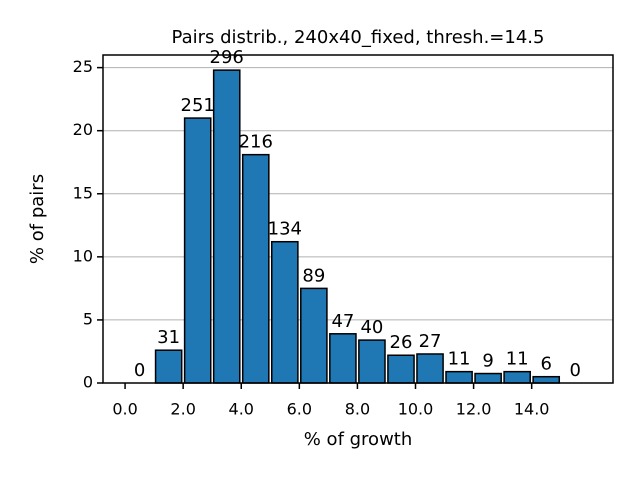 This screenshot has width=640, height=484. What do you see at coordinates (358, 439) in the screenshot?
I see `x-axis-label: % of growth` at bounding box center [358, 439].